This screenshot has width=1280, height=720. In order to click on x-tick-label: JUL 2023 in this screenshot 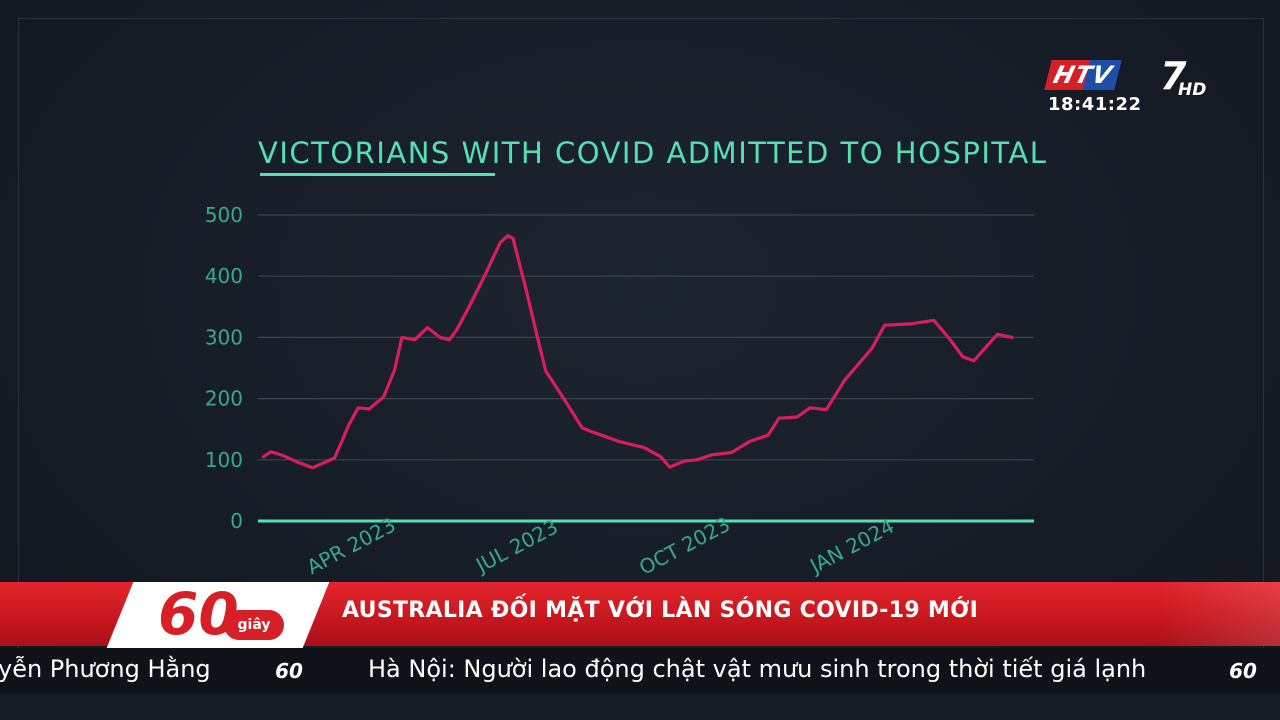, I will do `click(516, 546)`.